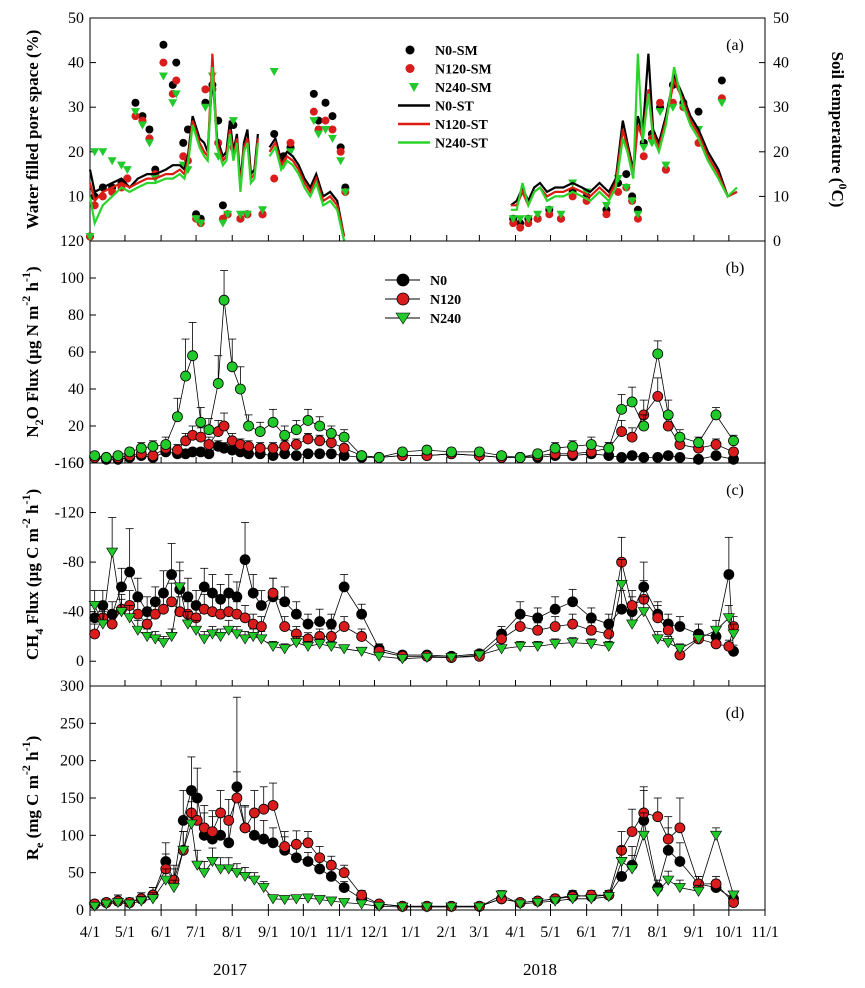 The height and width of the screenshot is (988, 865). What do you see at coordinates (32, 578) in the screenshot?
I see `y-label-part: Flux (µg C m` at bounding box center [32, 578].